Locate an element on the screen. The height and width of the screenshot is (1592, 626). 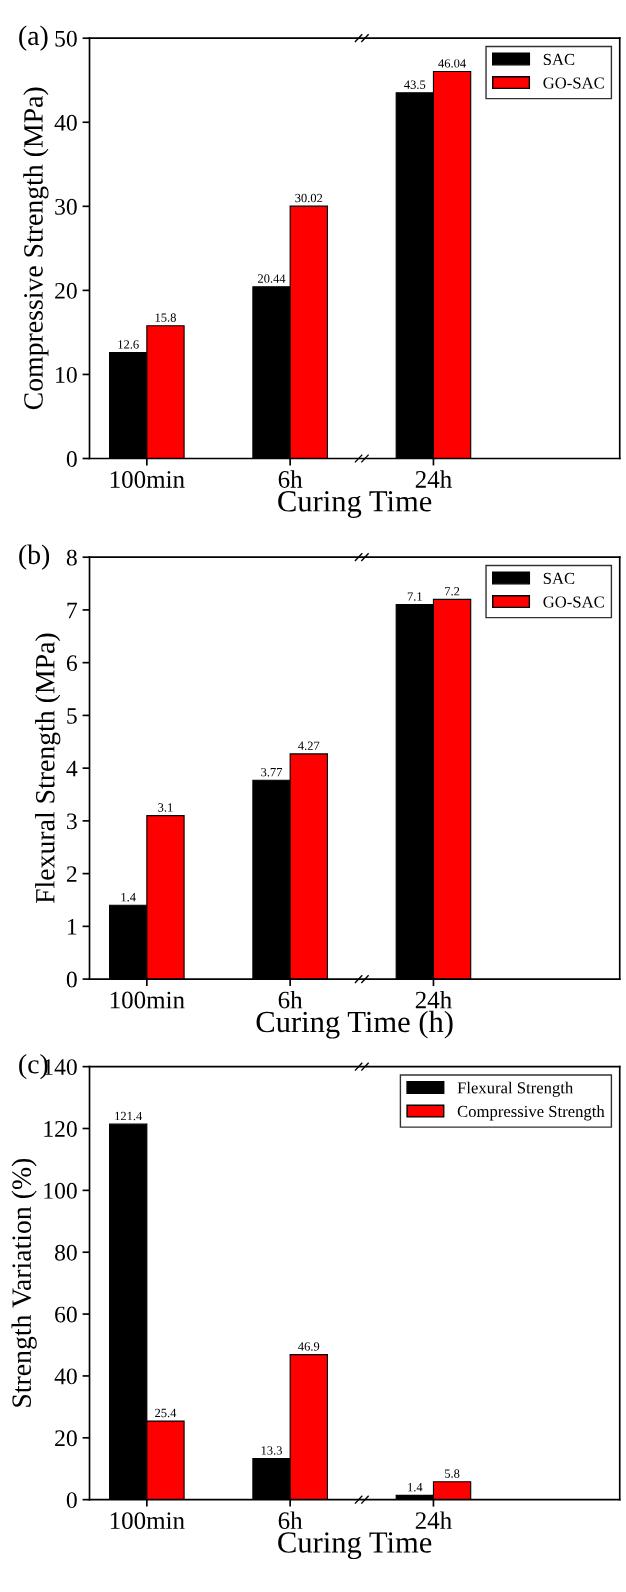
y-axis-title: Compressive Strength (MPa) is located at coordinates (36, 248).